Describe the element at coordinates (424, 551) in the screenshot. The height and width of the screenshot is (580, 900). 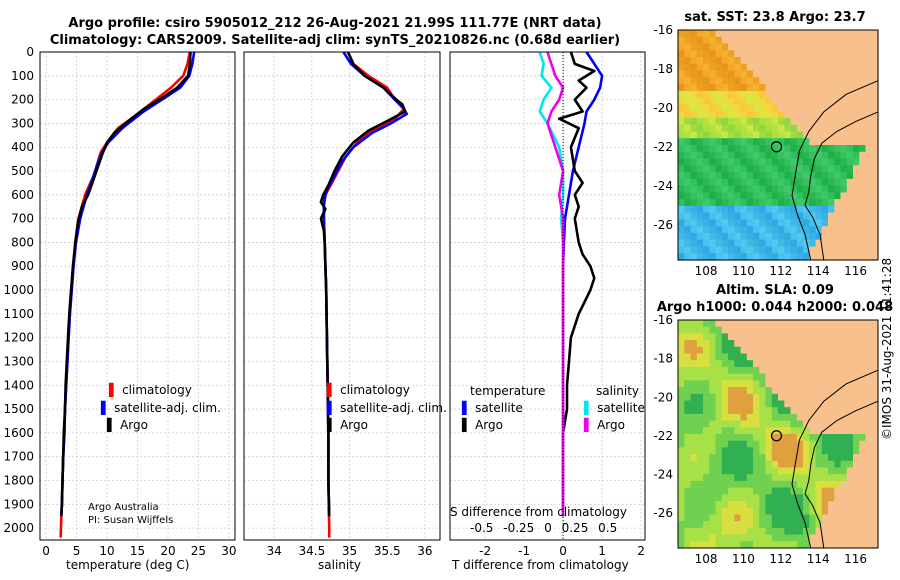
I see `x-tick-label: 36` at that location.